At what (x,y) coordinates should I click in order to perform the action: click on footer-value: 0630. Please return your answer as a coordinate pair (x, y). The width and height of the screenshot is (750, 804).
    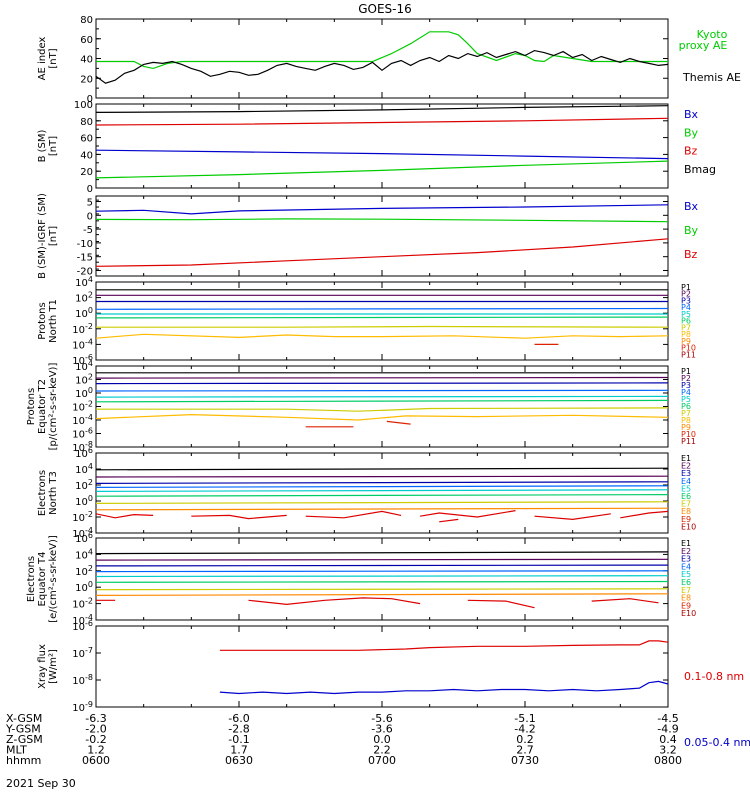
    Looking at the image, I should click on (239, 760).